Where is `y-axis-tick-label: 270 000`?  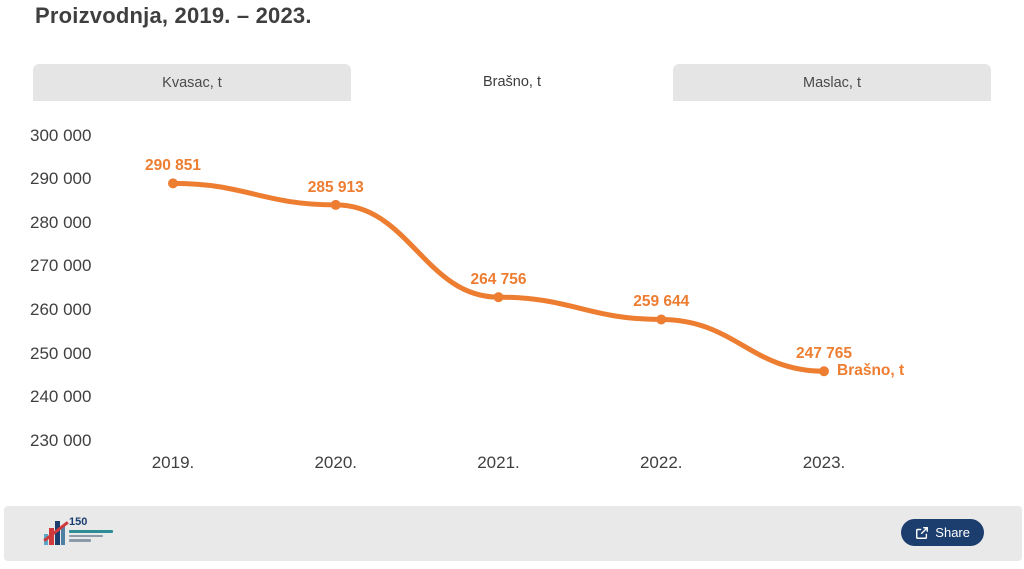
y-axis-tick-label: 270 000 is located at coordinates (61, 266).